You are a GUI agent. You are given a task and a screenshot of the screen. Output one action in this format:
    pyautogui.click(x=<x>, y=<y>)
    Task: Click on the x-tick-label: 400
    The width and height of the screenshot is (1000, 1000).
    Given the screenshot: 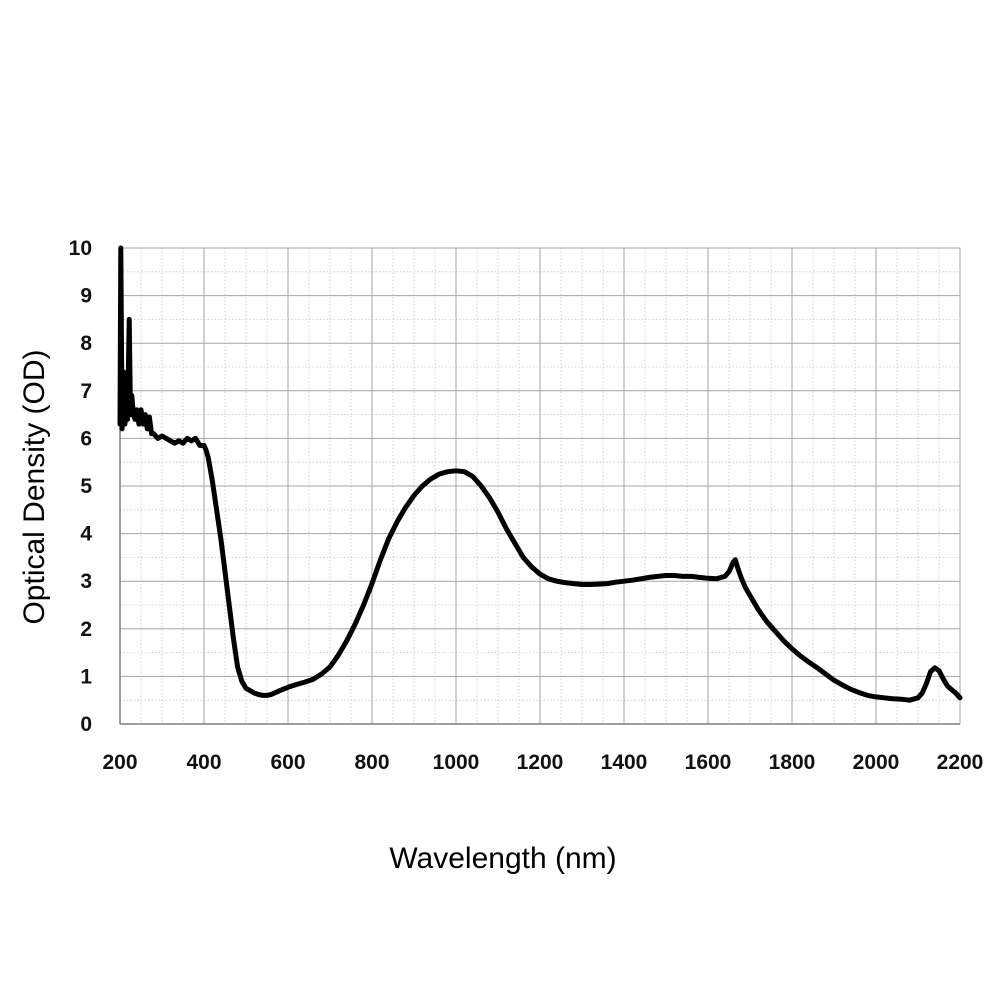 What is the action you would take?
    pyautogui.click(x=203, y=762)
    